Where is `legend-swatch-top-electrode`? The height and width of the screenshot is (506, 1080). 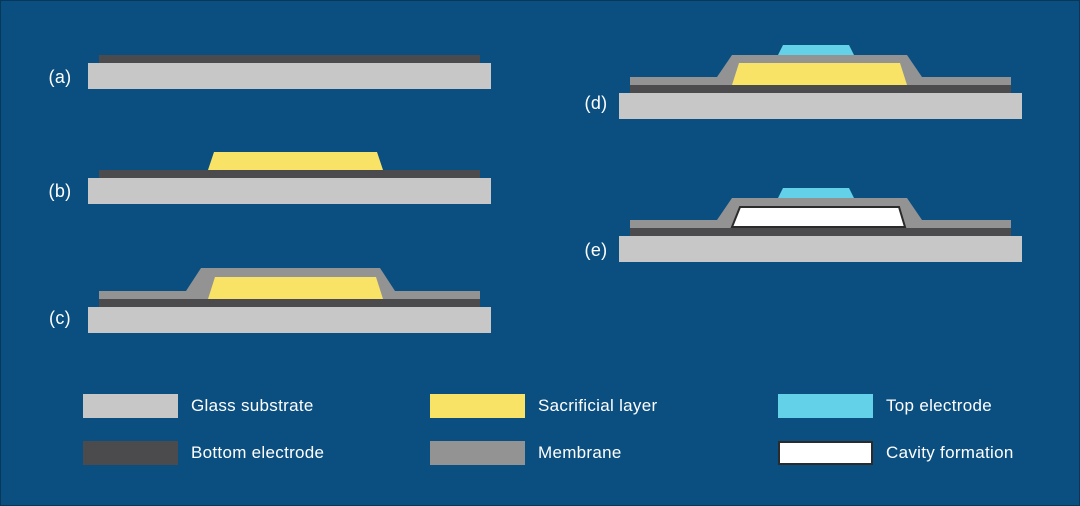
legend-swatch-top-electrode is located at coordinates (825, 406).